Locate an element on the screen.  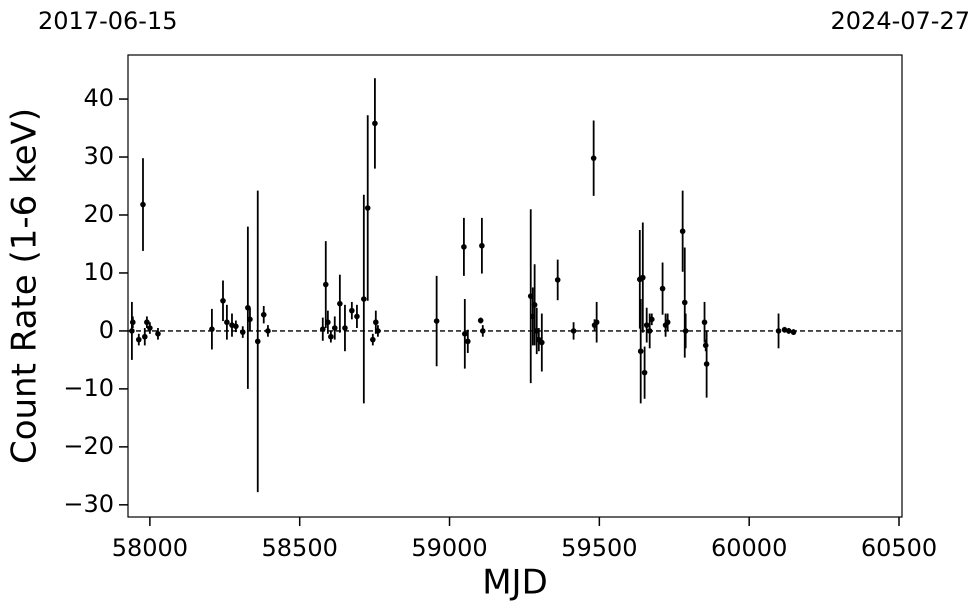
start-date: 2017-06-15 is located at coordinates (107, 21).